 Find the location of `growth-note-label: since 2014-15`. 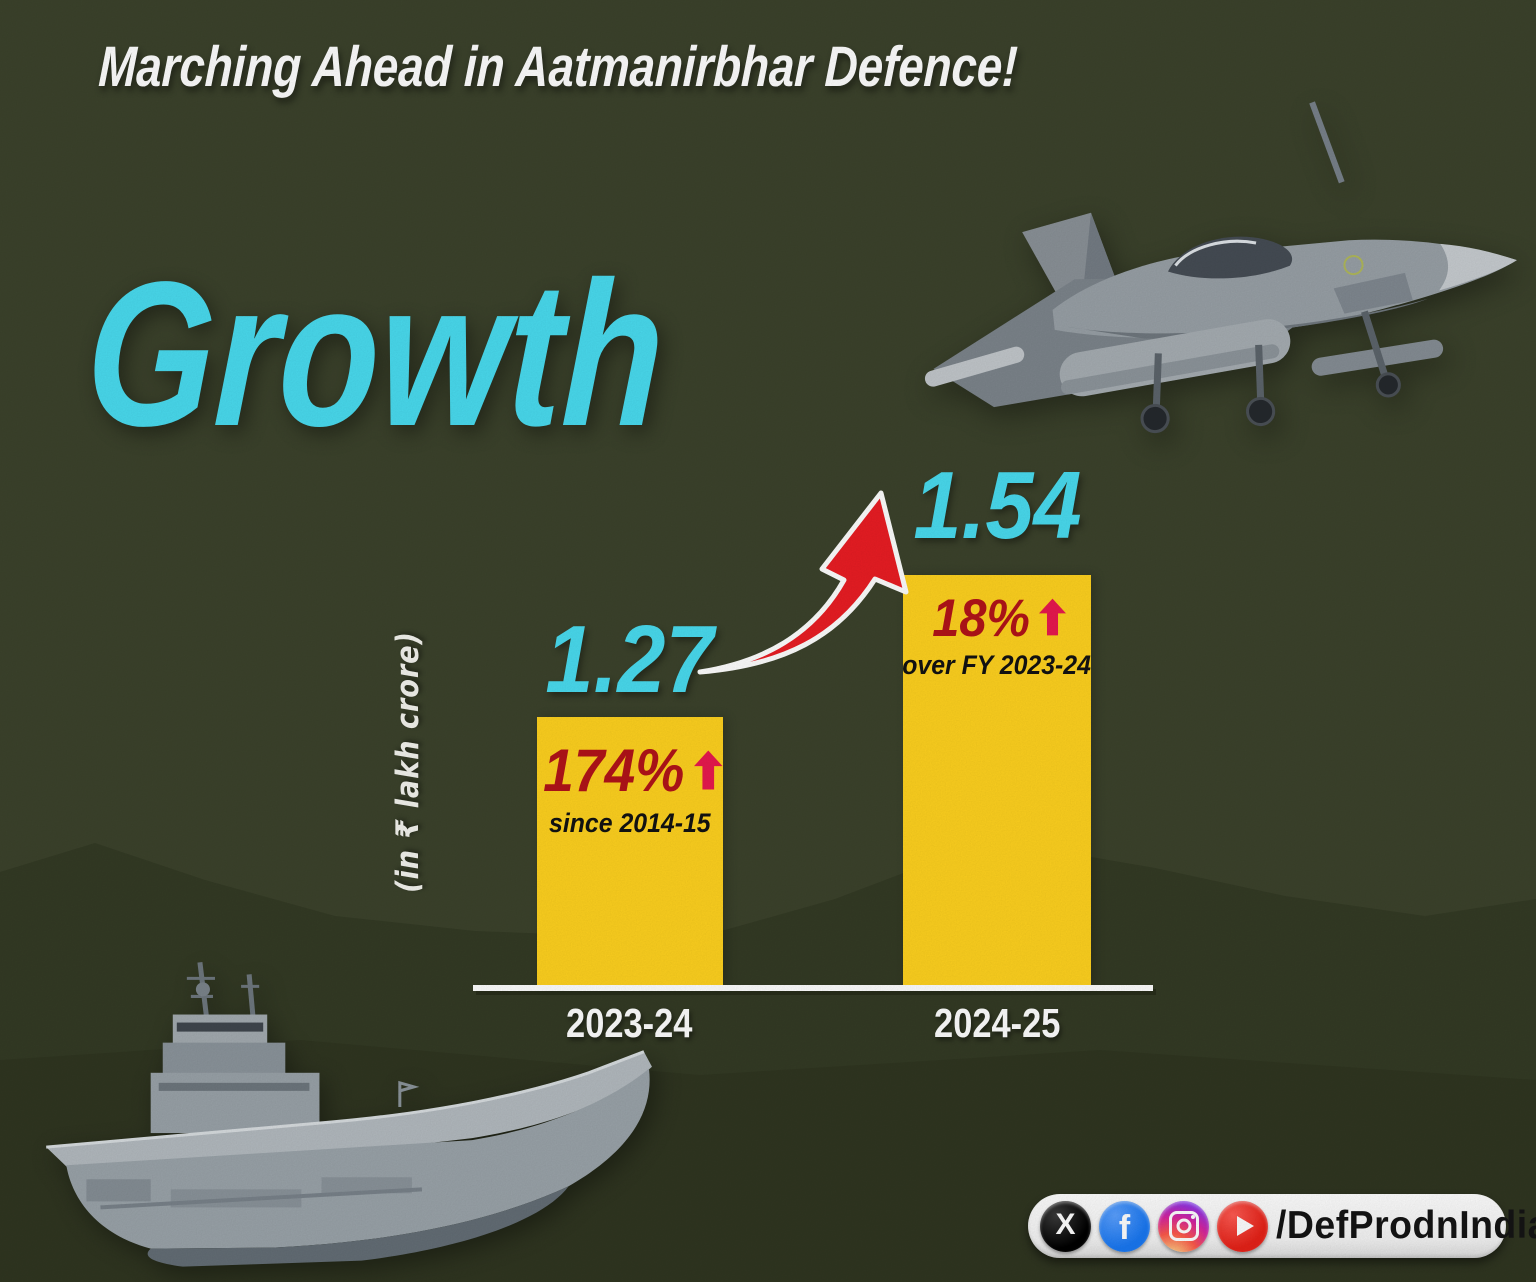

growth-note-label: since 2014-15 is located at coordinates (630, 823).